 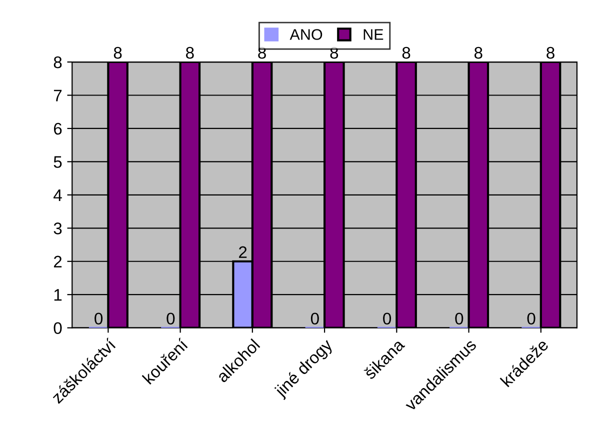 What do you see at coordinates (58, 295) in the screenshot?
I see `y-tick-label: 1` at bounding box center [58, 295].